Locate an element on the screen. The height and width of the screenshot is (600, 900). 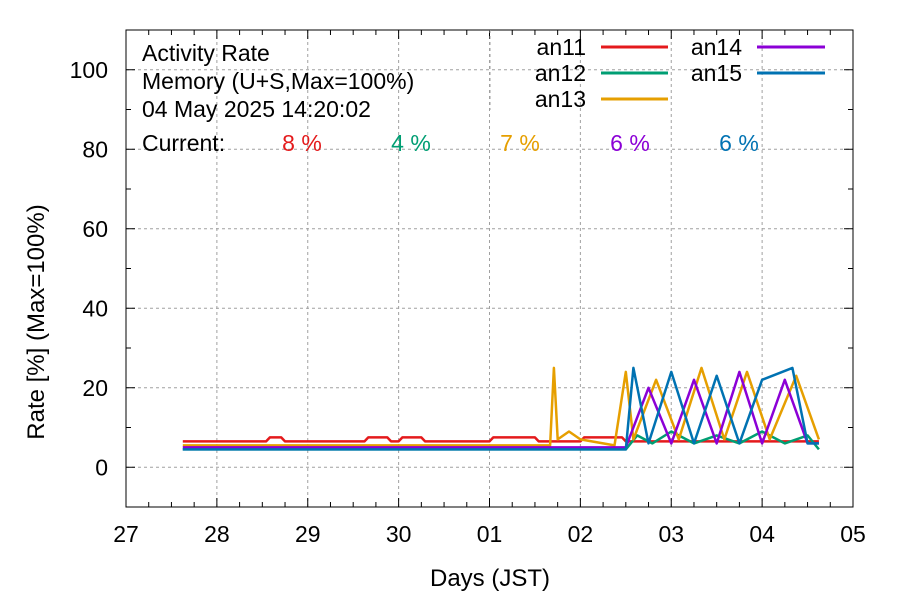
y-tick-label: 100 is located at coordinates (89, 70).